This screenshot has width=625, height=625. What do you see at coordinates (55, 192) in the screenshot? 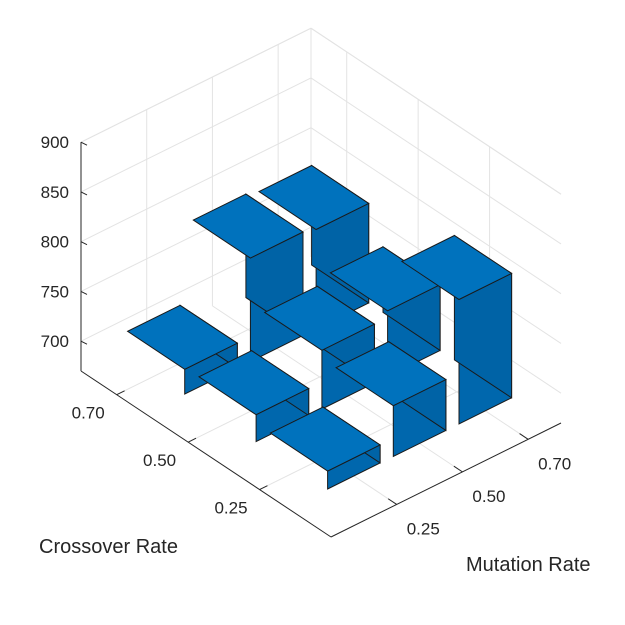
I see `z-tick-label: 850` at bounding box center [55, 192].